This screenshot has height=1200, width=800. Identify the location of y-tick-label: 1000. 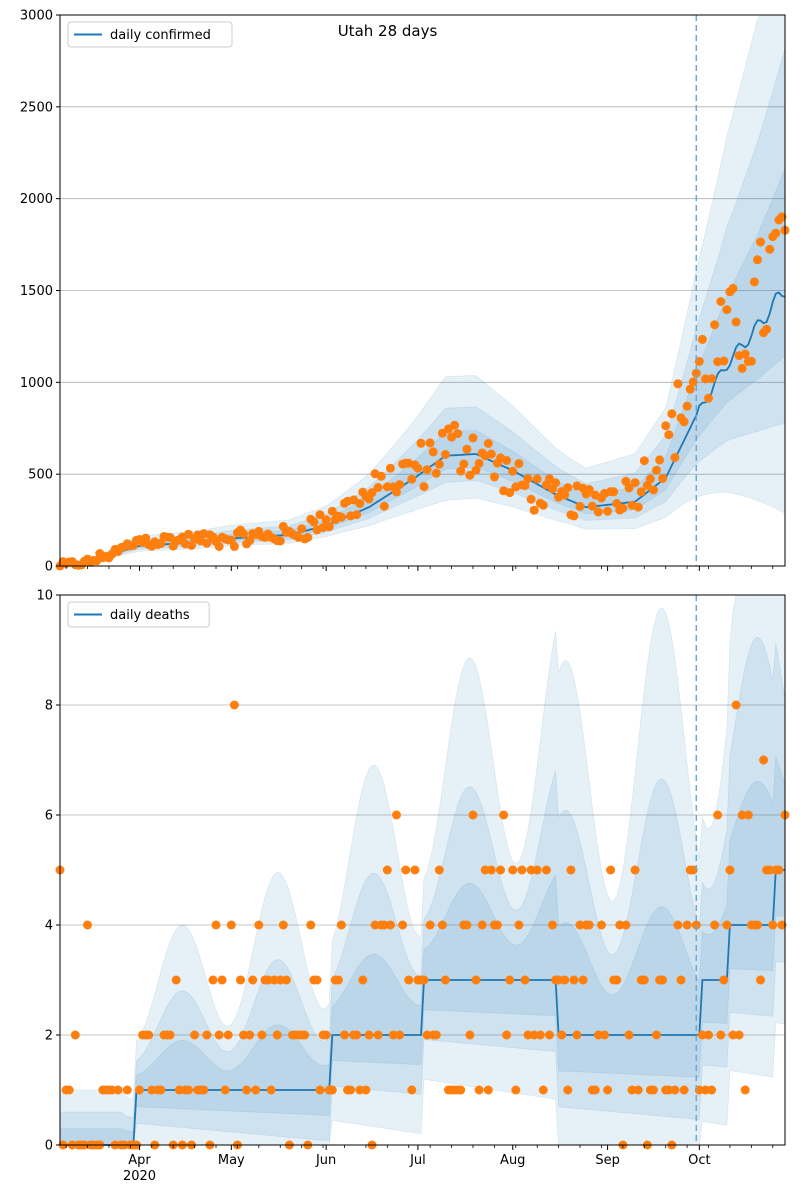
(36, 383).